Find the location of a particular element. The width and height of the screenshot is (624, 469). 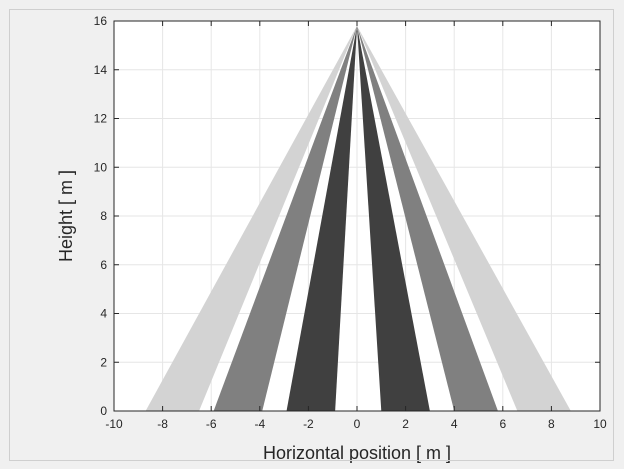

y-tick-label: 10 is located at coordinates (101, 167).